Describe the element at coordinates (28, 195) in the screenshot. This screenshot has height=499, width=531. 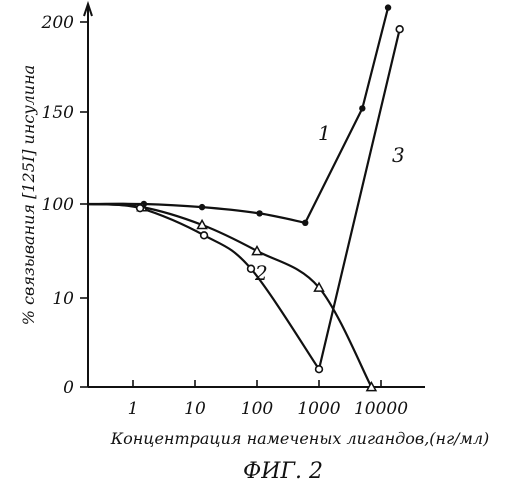
I see `y-axis-title: % связывания [125I] инсулина` at that location.